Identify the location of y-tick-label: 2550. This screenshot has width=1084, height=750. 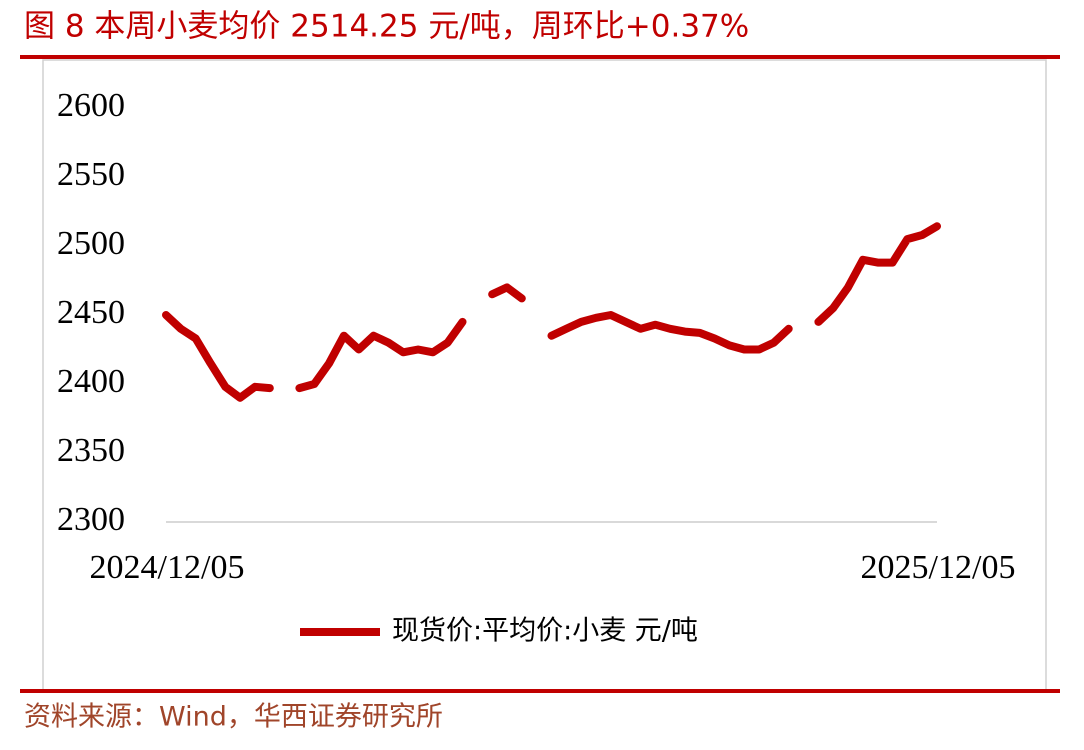
(91, 174).